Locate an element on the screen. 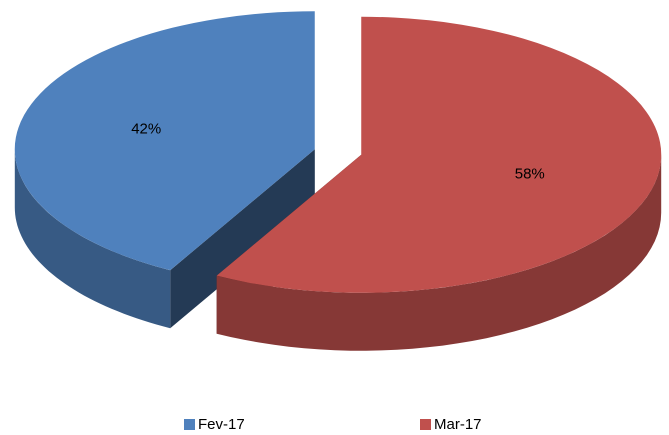 The height and width of the screenshot is (435, 669). slice-side is located at coordinates (92, 239).